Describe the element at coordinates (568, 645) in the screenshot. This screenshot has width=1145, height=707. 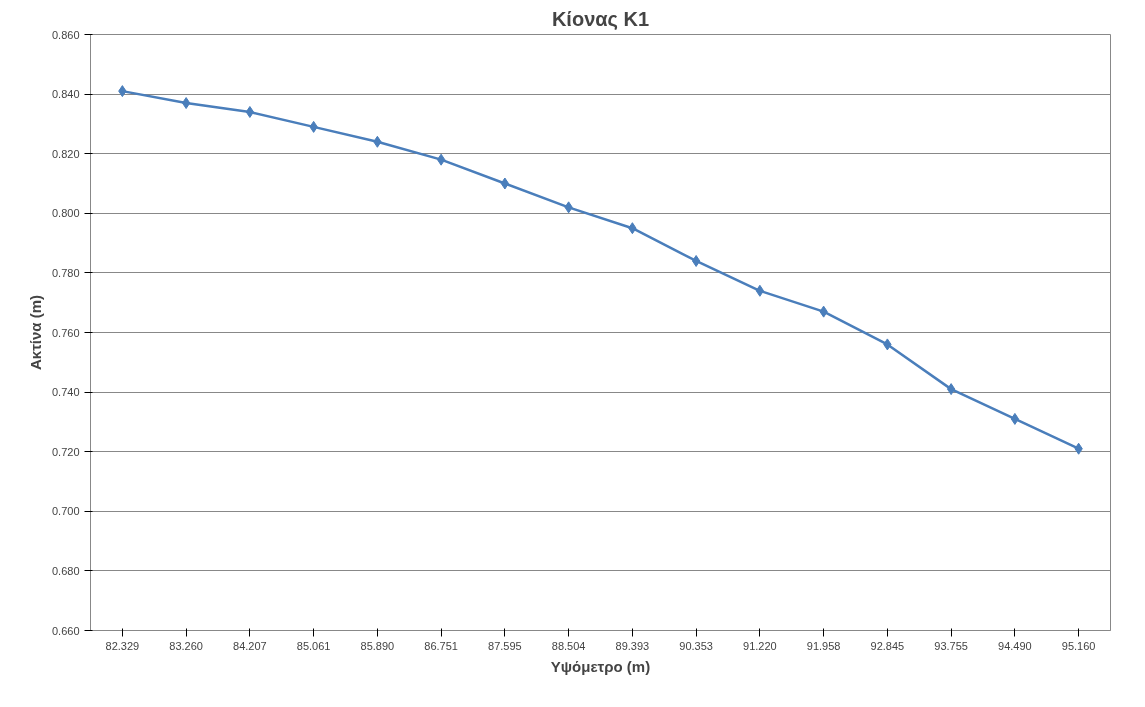
I see `x-tick-label: 88.504` at that location.